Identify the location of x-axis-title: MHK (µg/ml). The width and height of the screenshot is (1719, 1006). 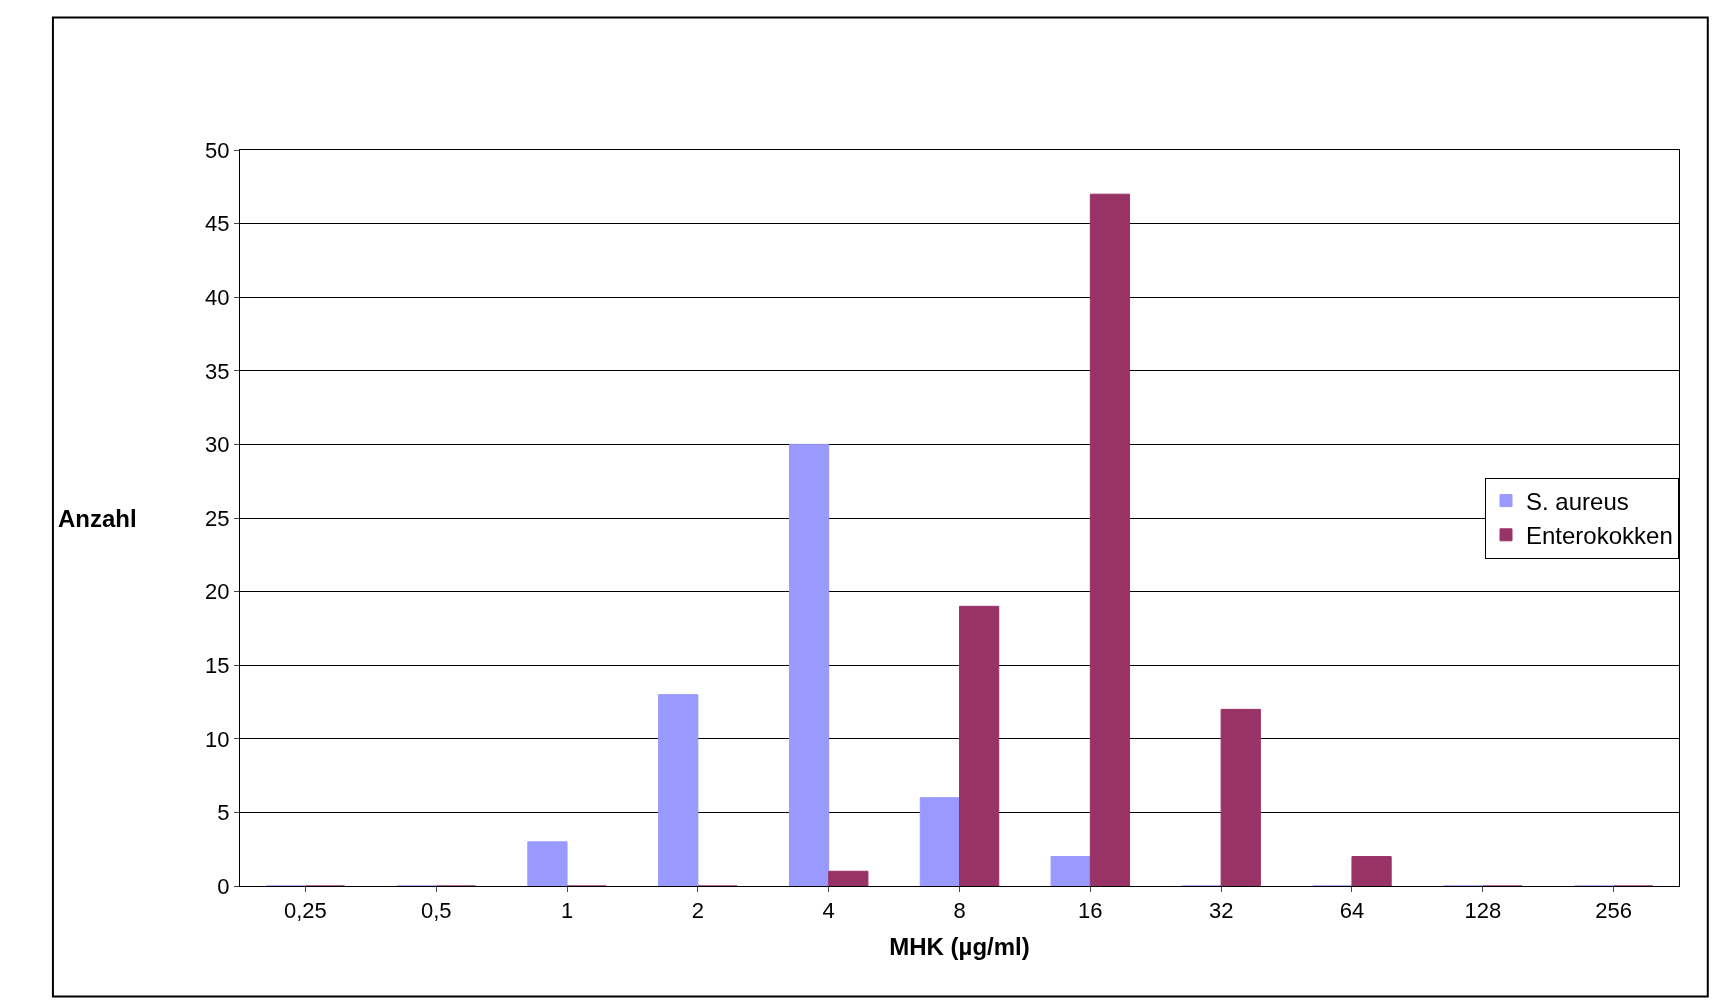
(959, 946).